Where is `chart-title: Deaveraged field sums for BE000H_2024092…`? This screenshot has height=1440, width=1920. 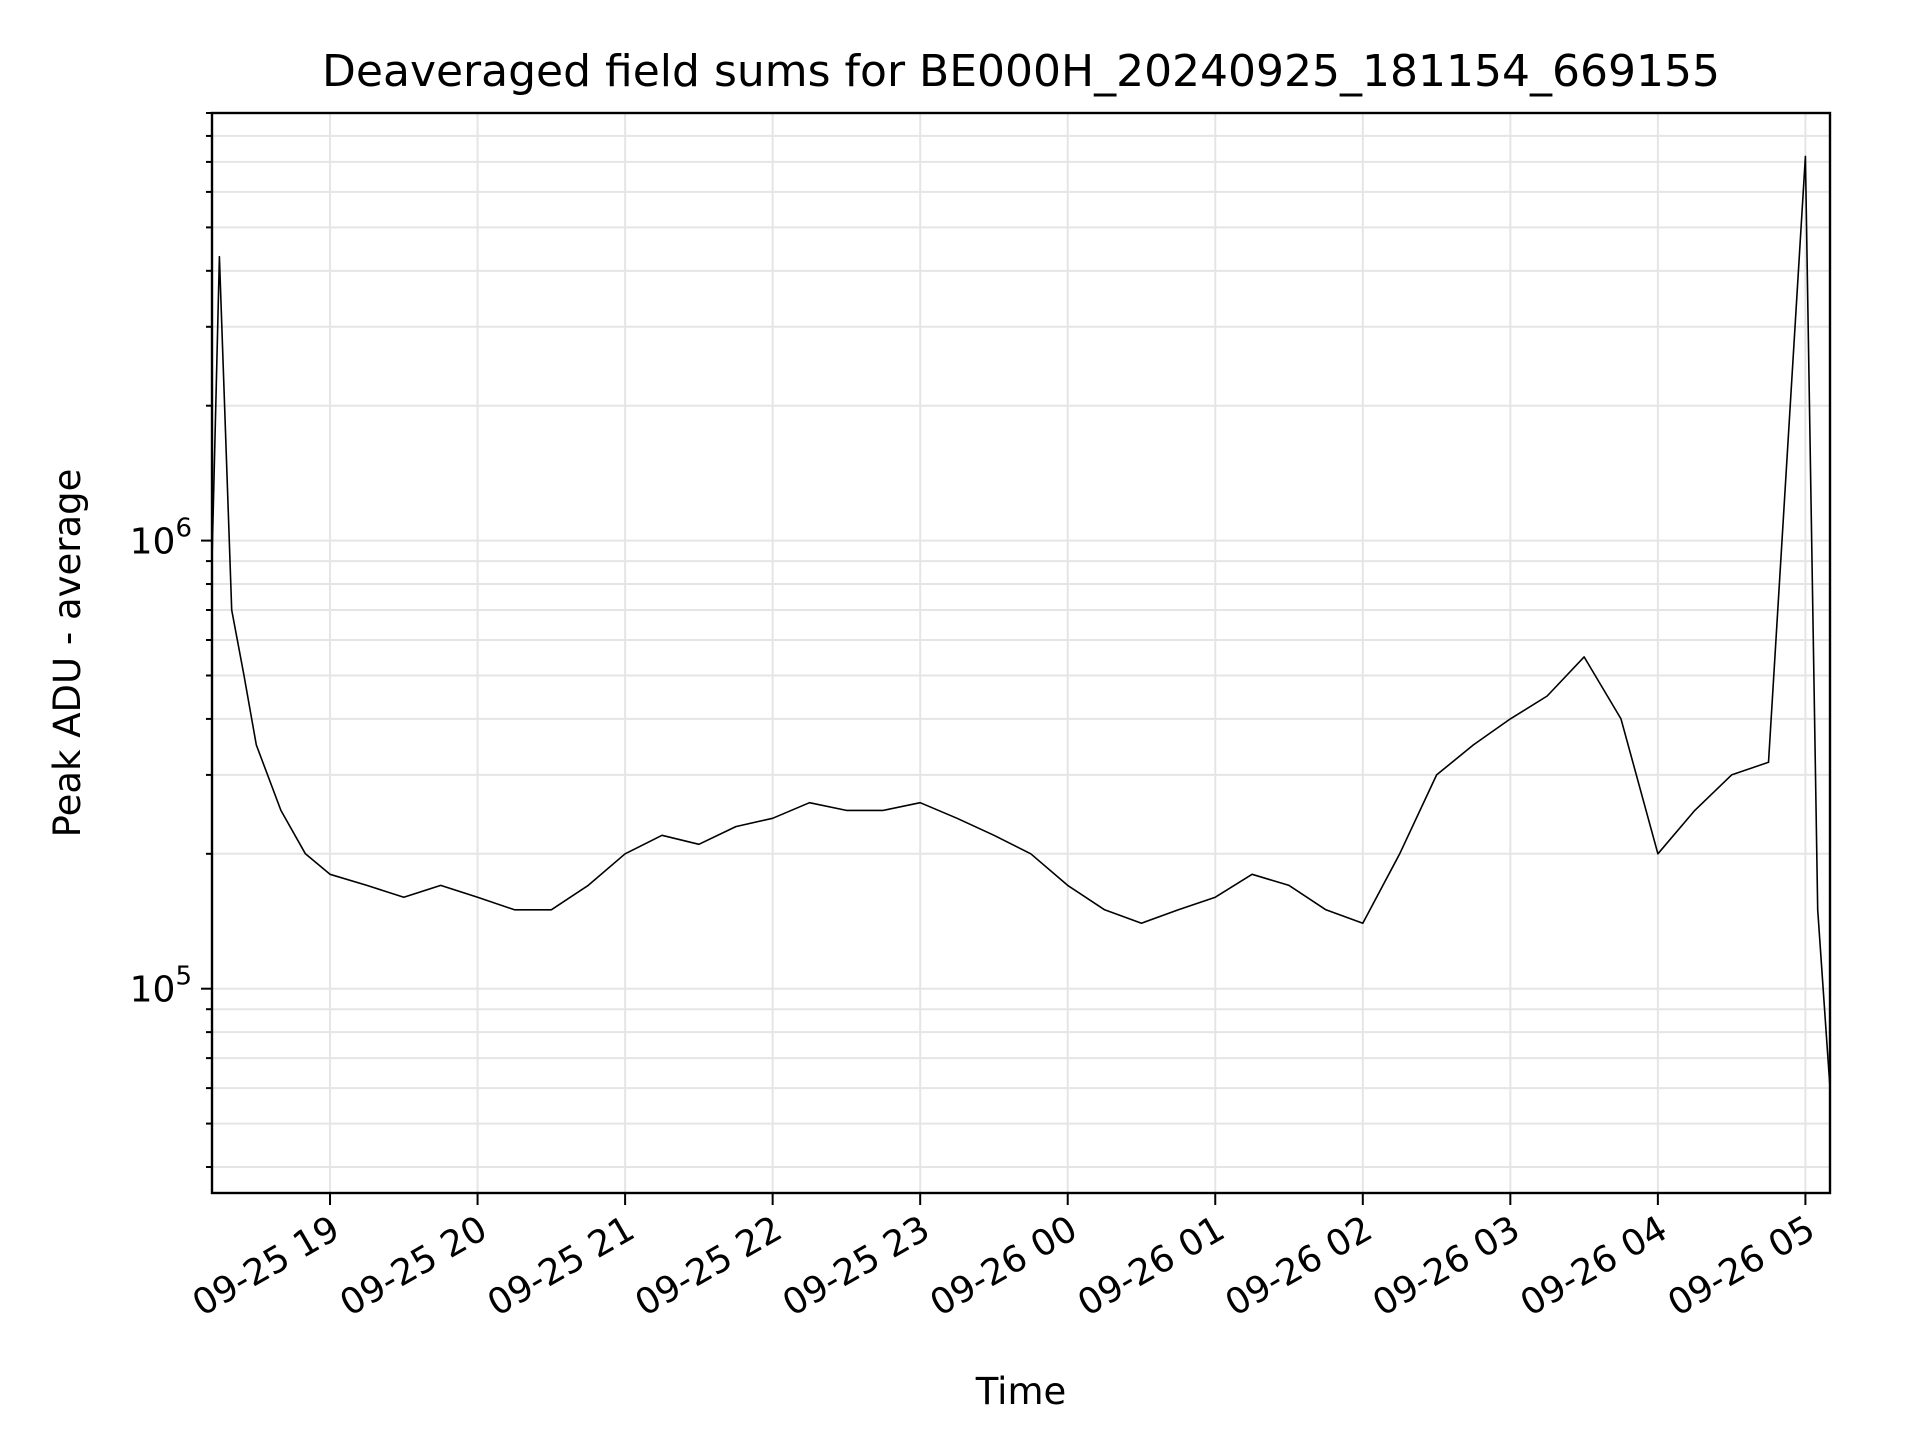 chart-title: Deaveraged field sums for BE000H_2024092… is located at coordinates (1021, 71).